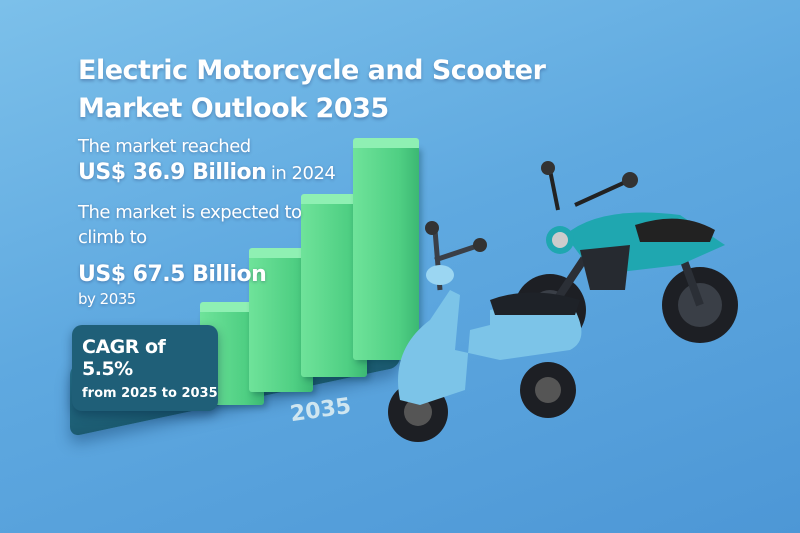 This screenshot has width=800, height=533. I want to click on expected-year: by 2035, so click(107, 299).